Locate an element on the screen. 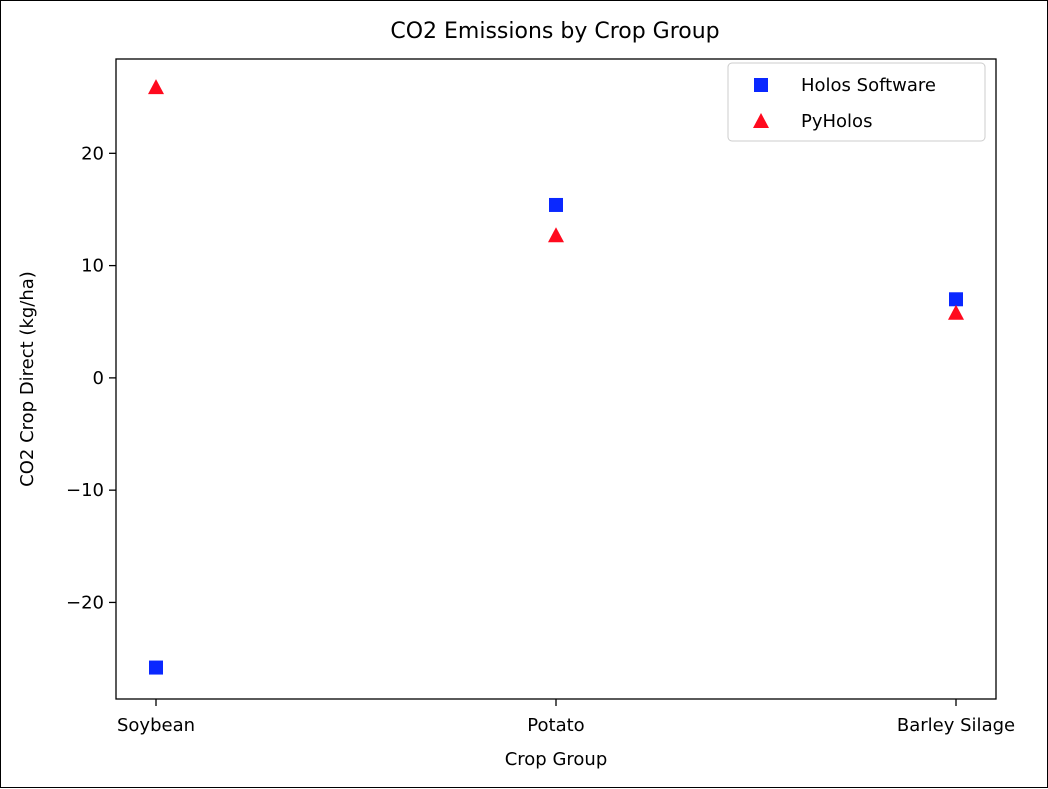 The width and height of the screenshot is (1048, 789). legend-marker-pyholos is located at coordinates (761, 120).